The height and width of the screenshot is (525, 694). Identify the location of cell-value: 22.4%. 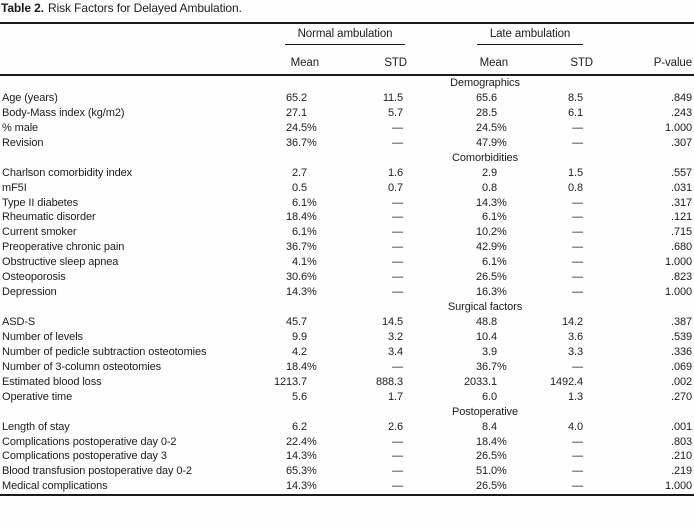
(285, 442).